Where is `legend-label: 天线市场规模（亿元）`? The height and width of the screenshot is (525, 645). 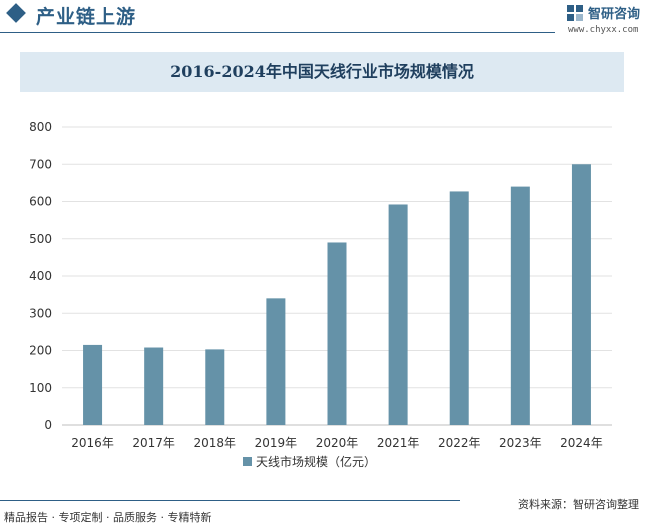
legend-label: 天线市场规模（亿元） is located at coordinates (316, 461).